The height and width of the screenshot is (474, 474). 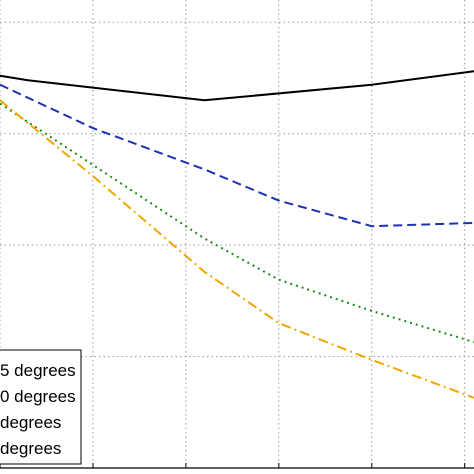 What do you see at coordinates (38, 396) in the screenshot?
I see `legend-label-2: 0 degrees` at bounding box center [38, 396].